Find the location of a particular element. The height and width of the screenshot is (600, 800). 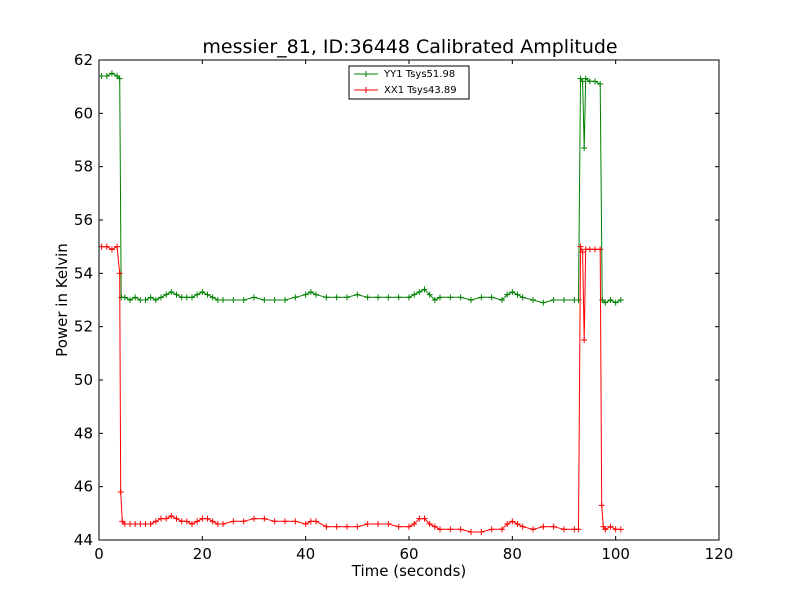

x-tick-label-2: 40 is located at coordinates (305, 554).